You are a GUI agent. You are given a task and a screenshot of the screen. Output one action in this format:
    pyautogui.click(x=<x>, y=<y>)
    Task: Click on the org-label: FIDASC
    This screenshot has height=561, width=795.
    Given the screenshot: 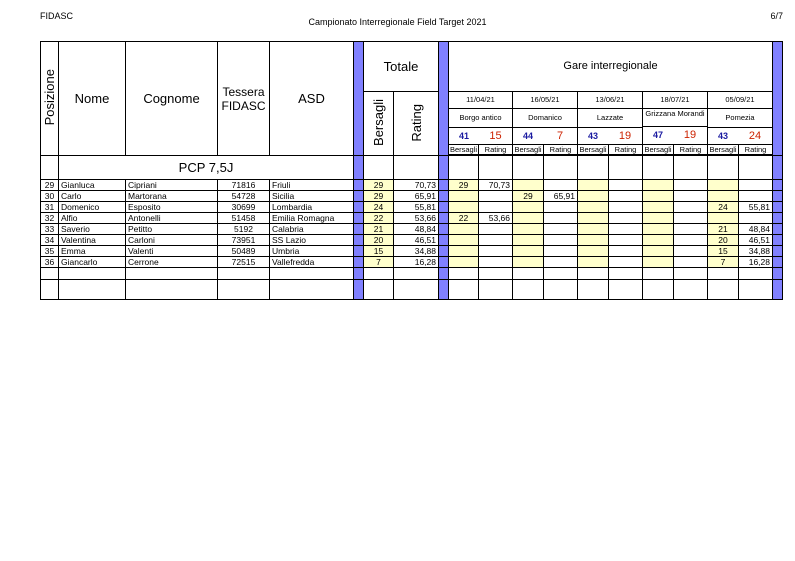 What is the action you would take?
    pyautogui.click(x=57, y=16)
    